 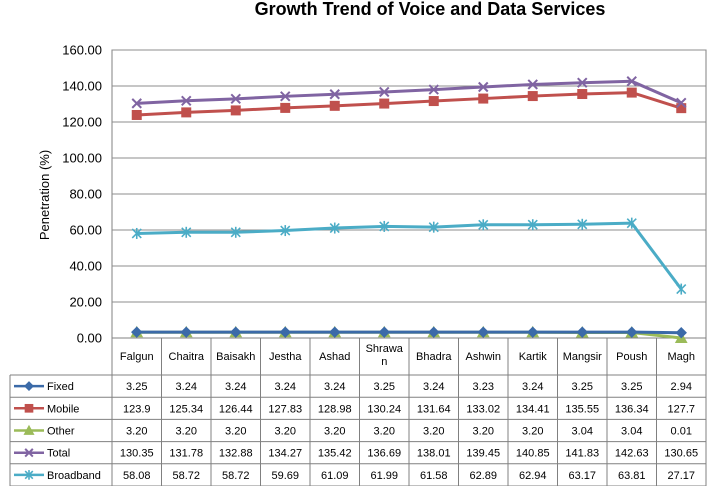 What do you see at coordinates (335, 454) in the screenshot?
I see `data-label: 135.42` at bounding box center [335, 454].